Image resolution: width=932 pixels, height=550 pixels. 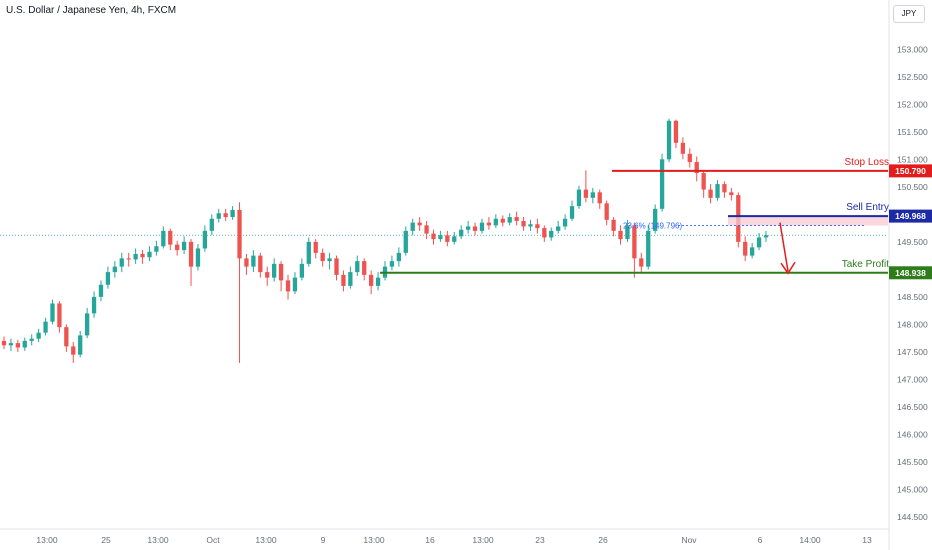 I want to click on x-tick-label: Oct, so click(x=213, y=540).